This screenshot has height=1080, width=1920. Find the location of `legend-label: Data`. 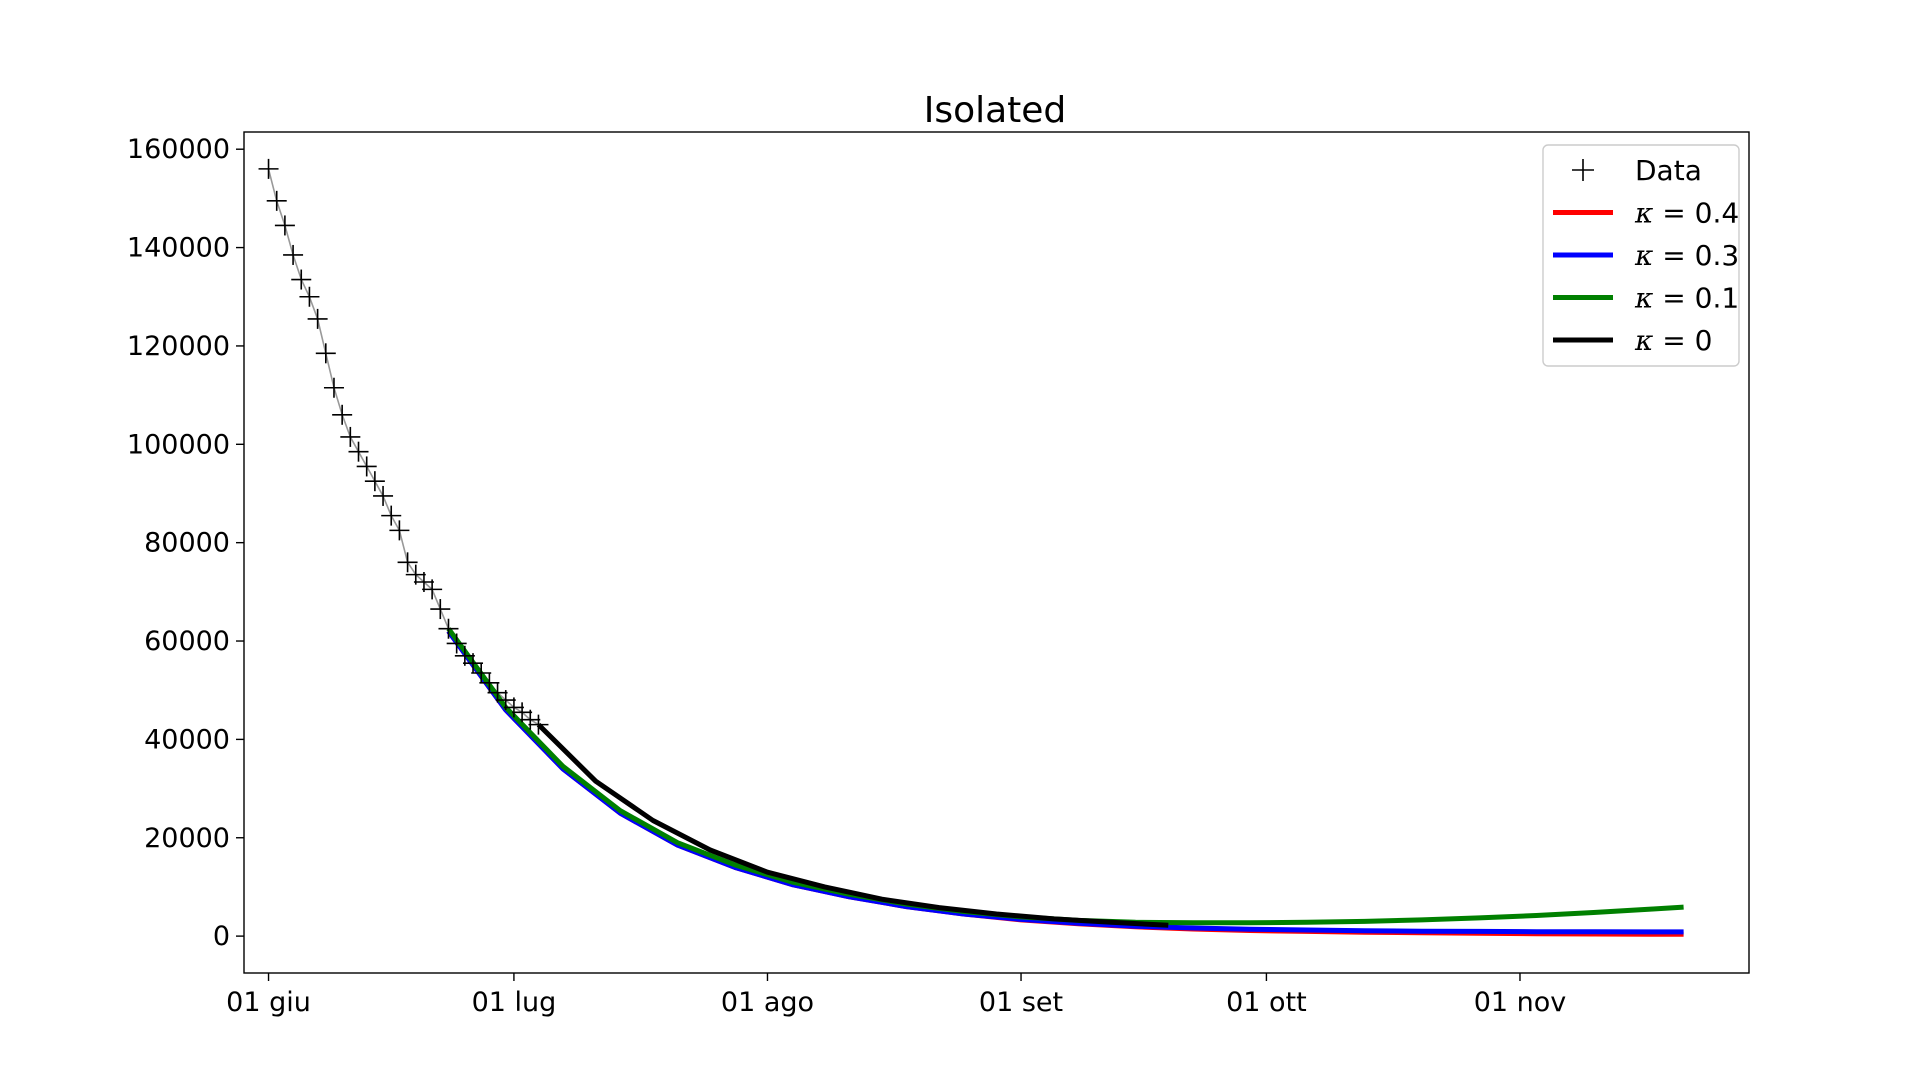

legend-label: Data is located at coordinates (1668, 170).